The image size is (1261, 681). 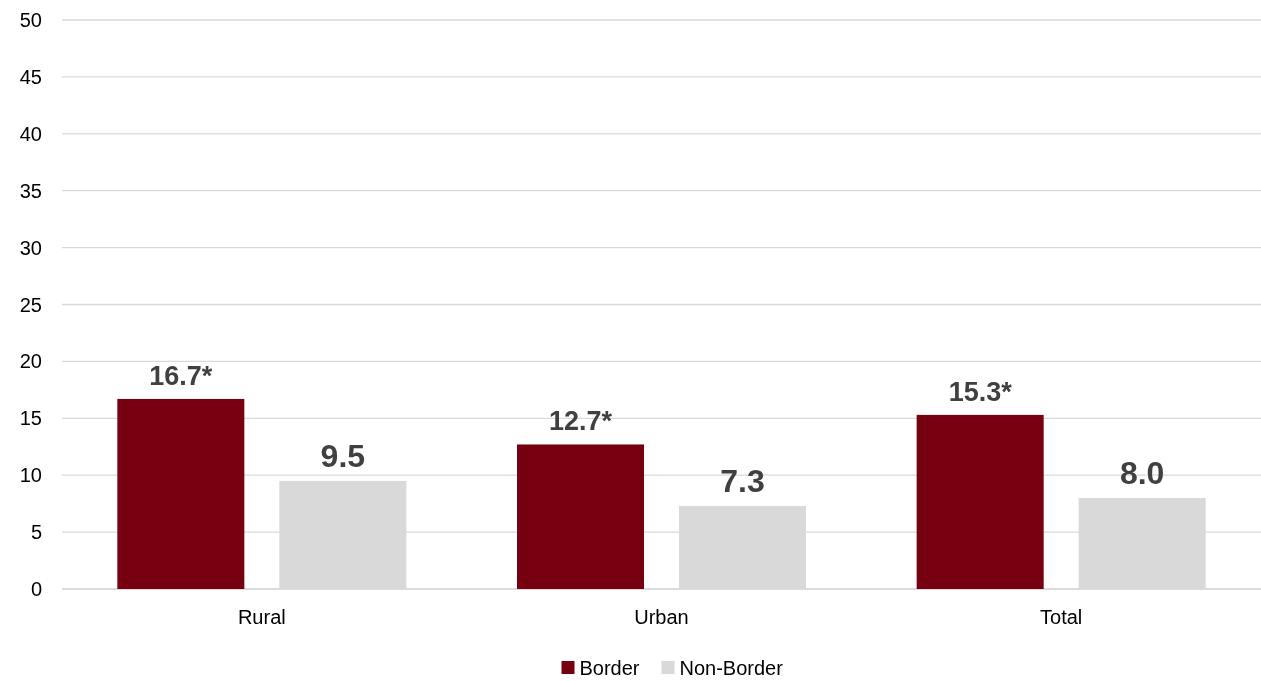 What do you see at coordinates (343, 455) in the screenshot?
I see `data-label: 9.5` at bounding box center [343, 455].